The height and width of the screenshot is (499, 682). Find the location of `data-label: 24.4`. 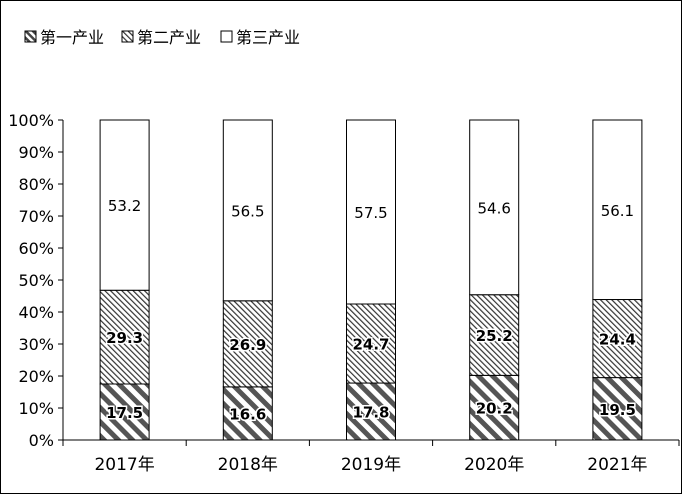

data-label: 24.4 is located at coordinates (617, 340).